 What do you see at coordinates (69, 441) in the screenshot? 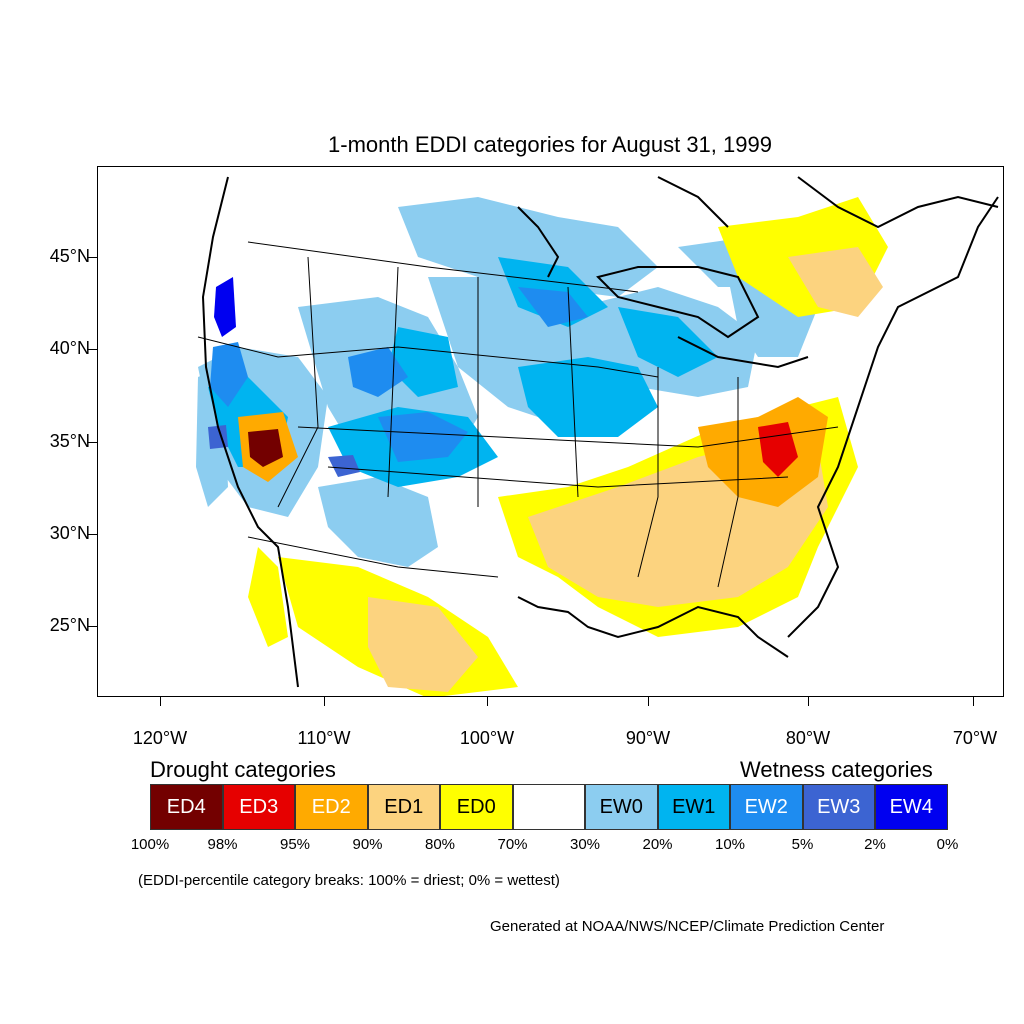
I see `lat-label: 35°N` at bounding box center [69, 441].